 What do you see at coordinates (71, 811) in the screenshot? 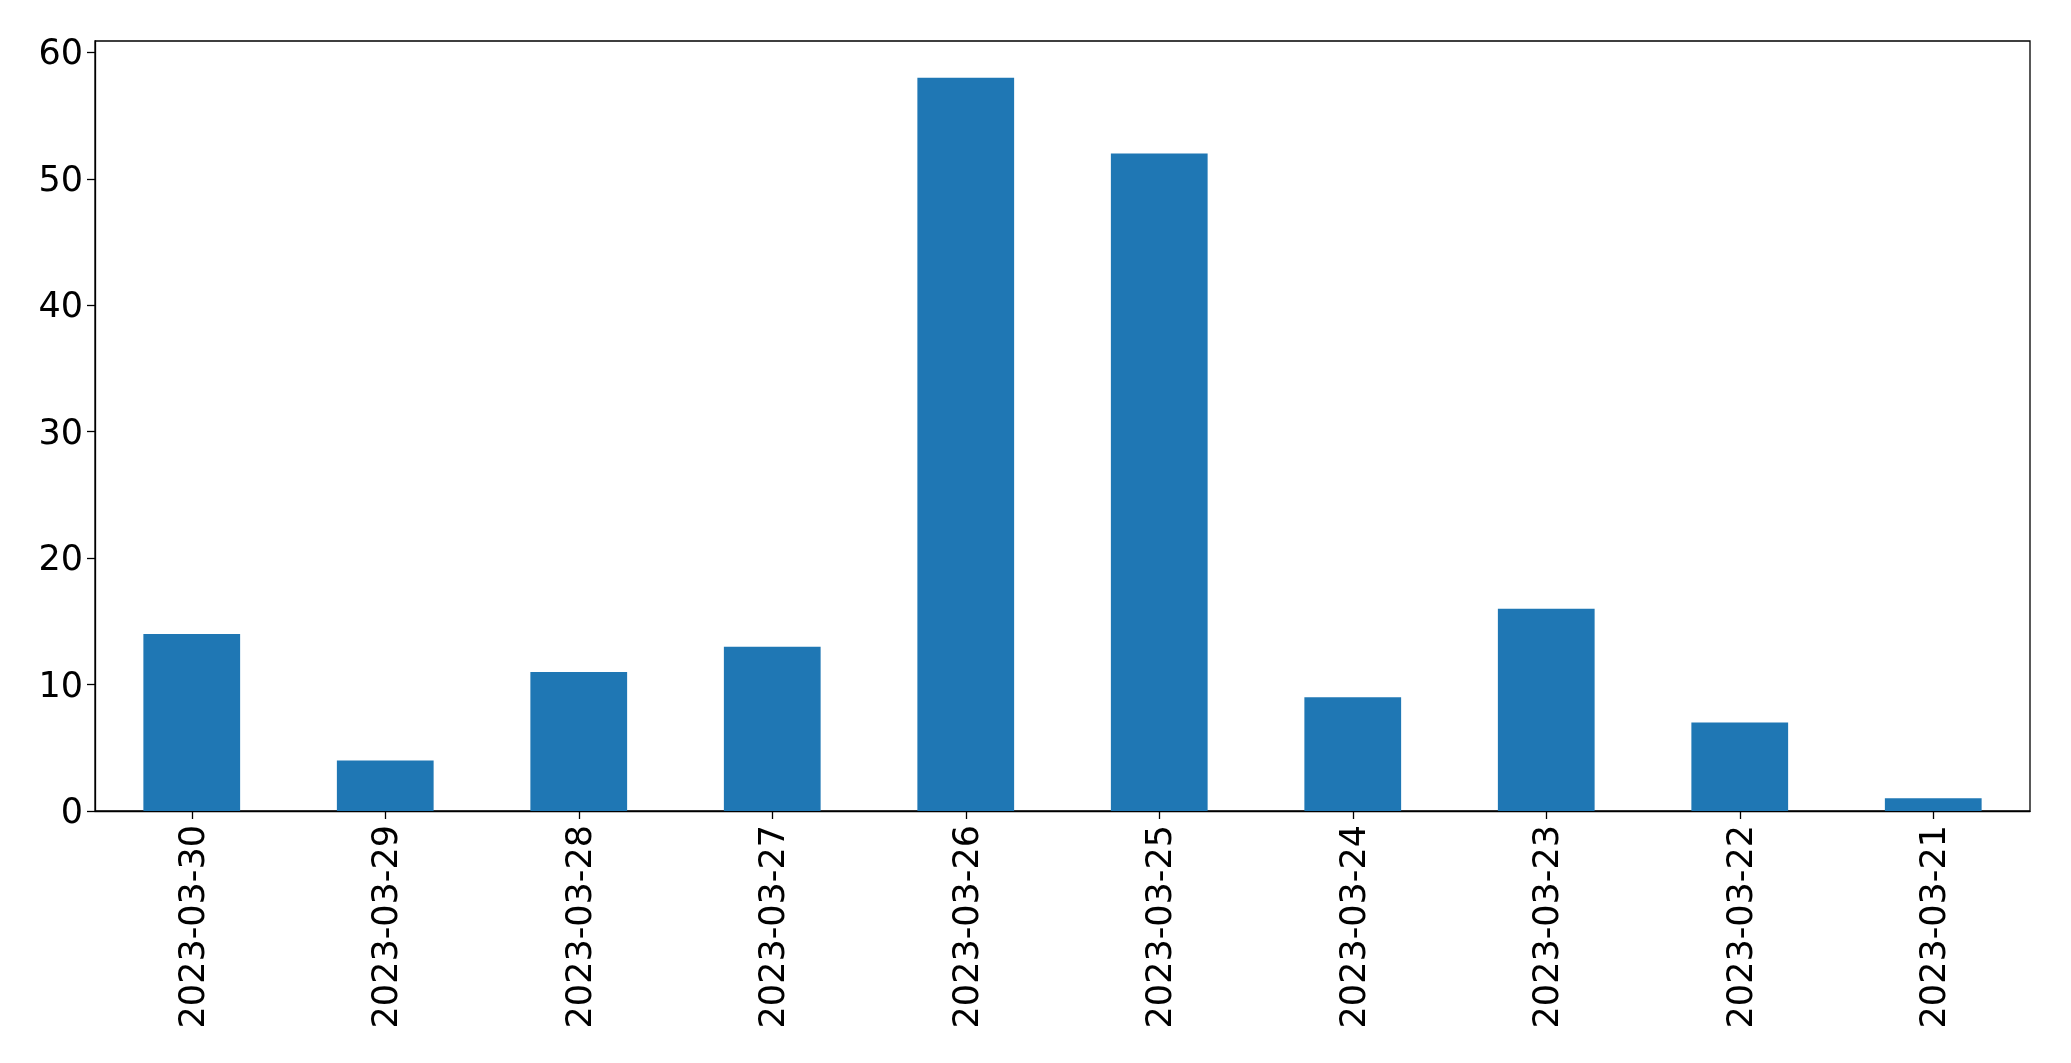
I see `y-tick-label: 0` at bounding box center [71, 811].